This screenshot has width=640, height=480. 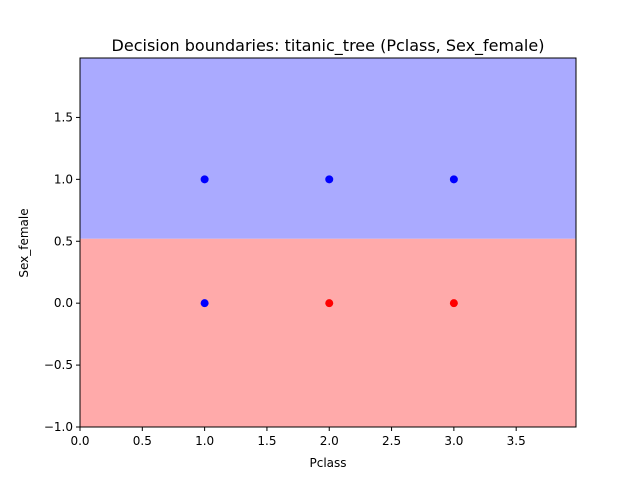 I want to click on x-tick-label: 0.5, so click(x=142, y=441).